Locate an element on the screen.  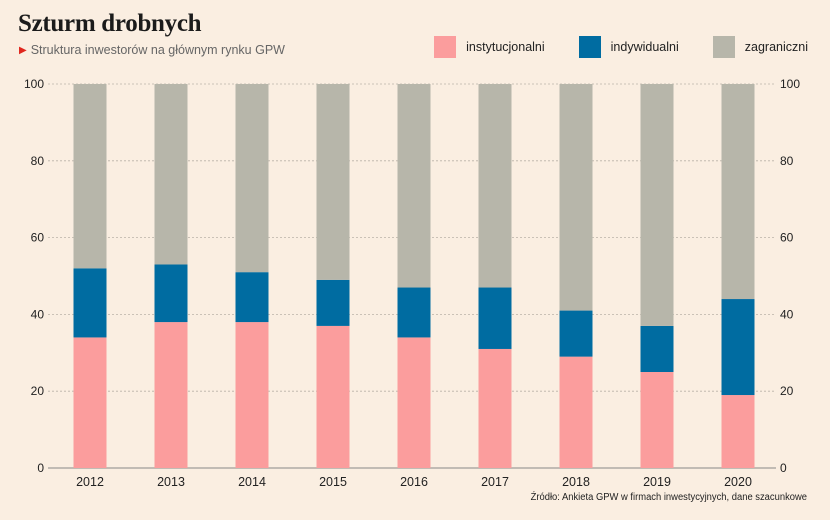
y-tick-label-left-80: 80 is located at coordinates (38, 161).